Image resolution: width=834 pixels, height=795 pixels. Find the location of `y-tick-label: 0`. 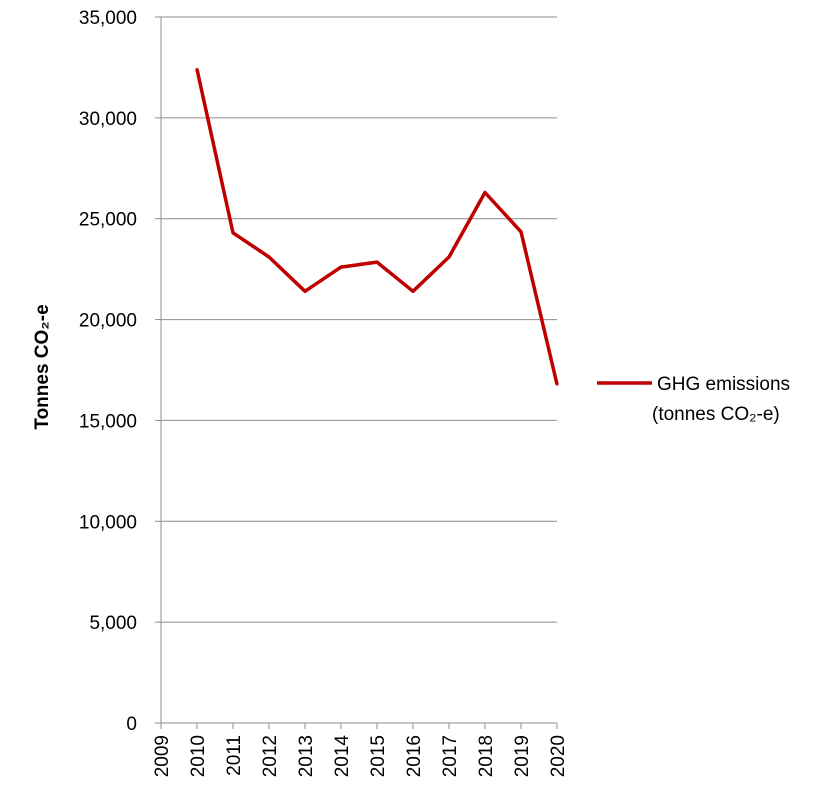

y-tick-label: 0 is located at coordinates (131, 724).